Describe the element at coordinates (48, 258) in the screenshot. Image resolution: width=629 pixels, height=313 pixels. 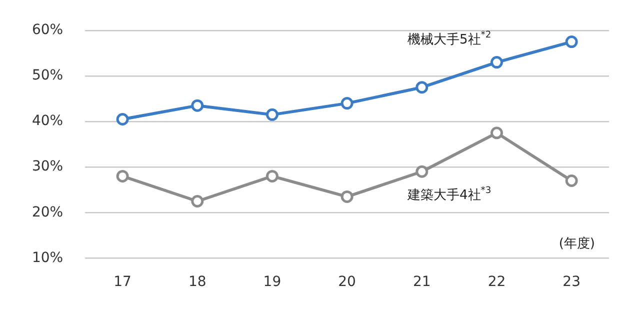
I see `y-tick-label: 10%` at that location.